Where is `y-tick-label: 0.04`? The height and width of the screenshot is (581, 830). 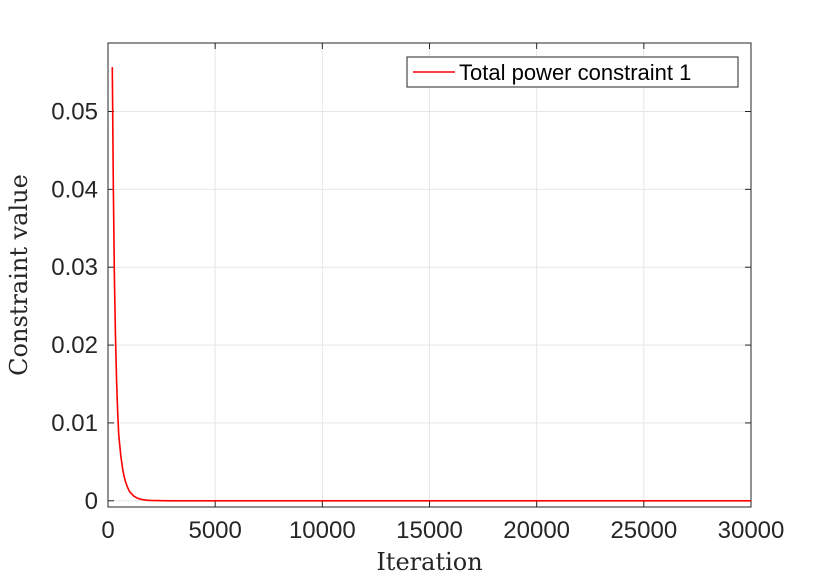 y-tick-label: 0.04 is located at coordinates (74, 189).